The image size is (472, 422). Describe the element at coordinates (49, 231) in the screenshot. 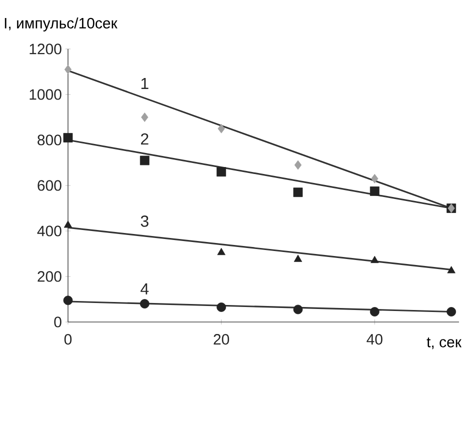

I see `y-tick-label: 400` at that location.